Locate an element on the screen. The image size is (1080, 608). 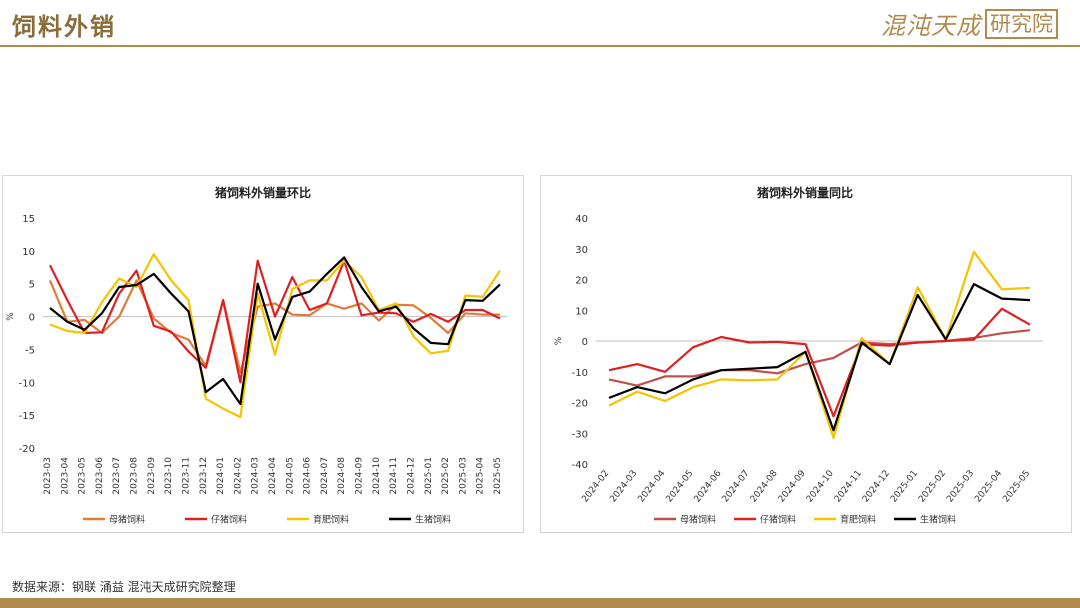
x-tick-label: 2023-11 is located at coordinates (186, 476).